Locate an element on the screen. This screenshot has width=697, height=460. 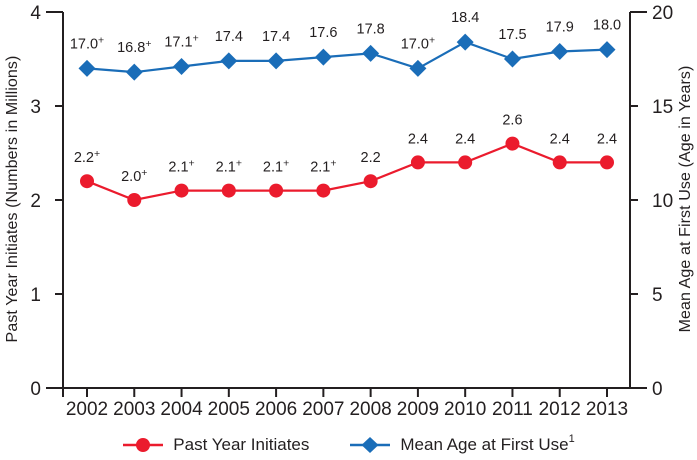
left-axis-tick-label: 3 is located at coordinates (35, 107).